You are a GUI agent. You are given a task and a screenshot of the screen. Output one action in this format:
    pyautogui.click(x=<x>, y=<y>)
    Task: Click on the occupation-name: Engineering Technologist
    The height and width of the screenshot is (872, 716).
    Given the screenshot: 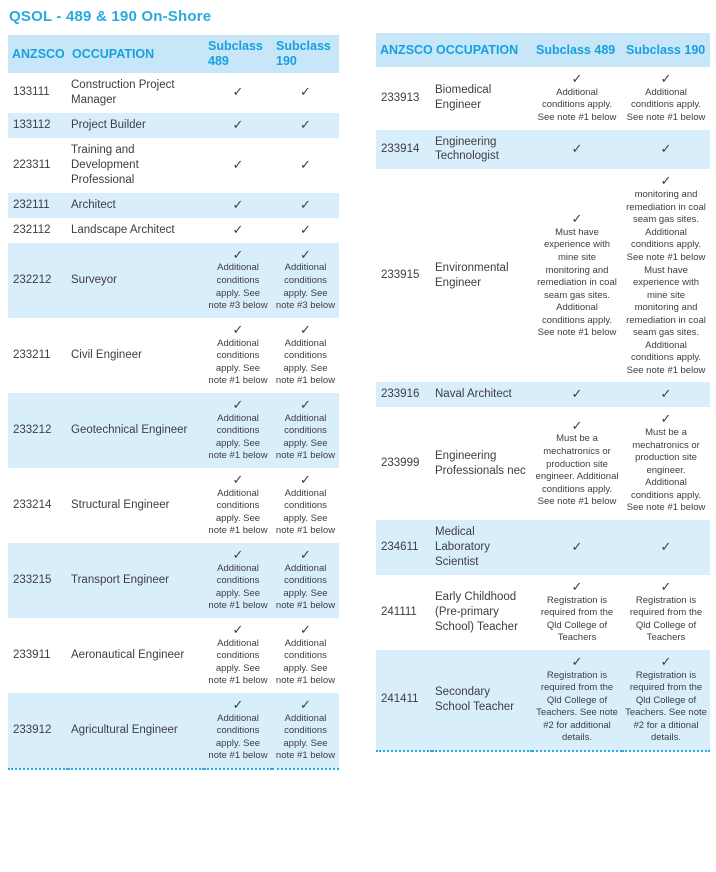 What is the action you would take?
    pyautogui.click(x=467, y=149)
    